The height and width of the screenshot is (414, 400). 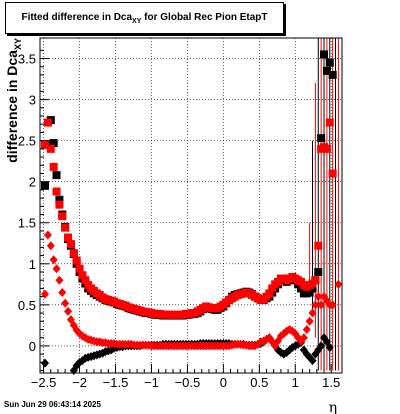 I want to click on x-tick-label: −0.5, so click(x=188, y=382).